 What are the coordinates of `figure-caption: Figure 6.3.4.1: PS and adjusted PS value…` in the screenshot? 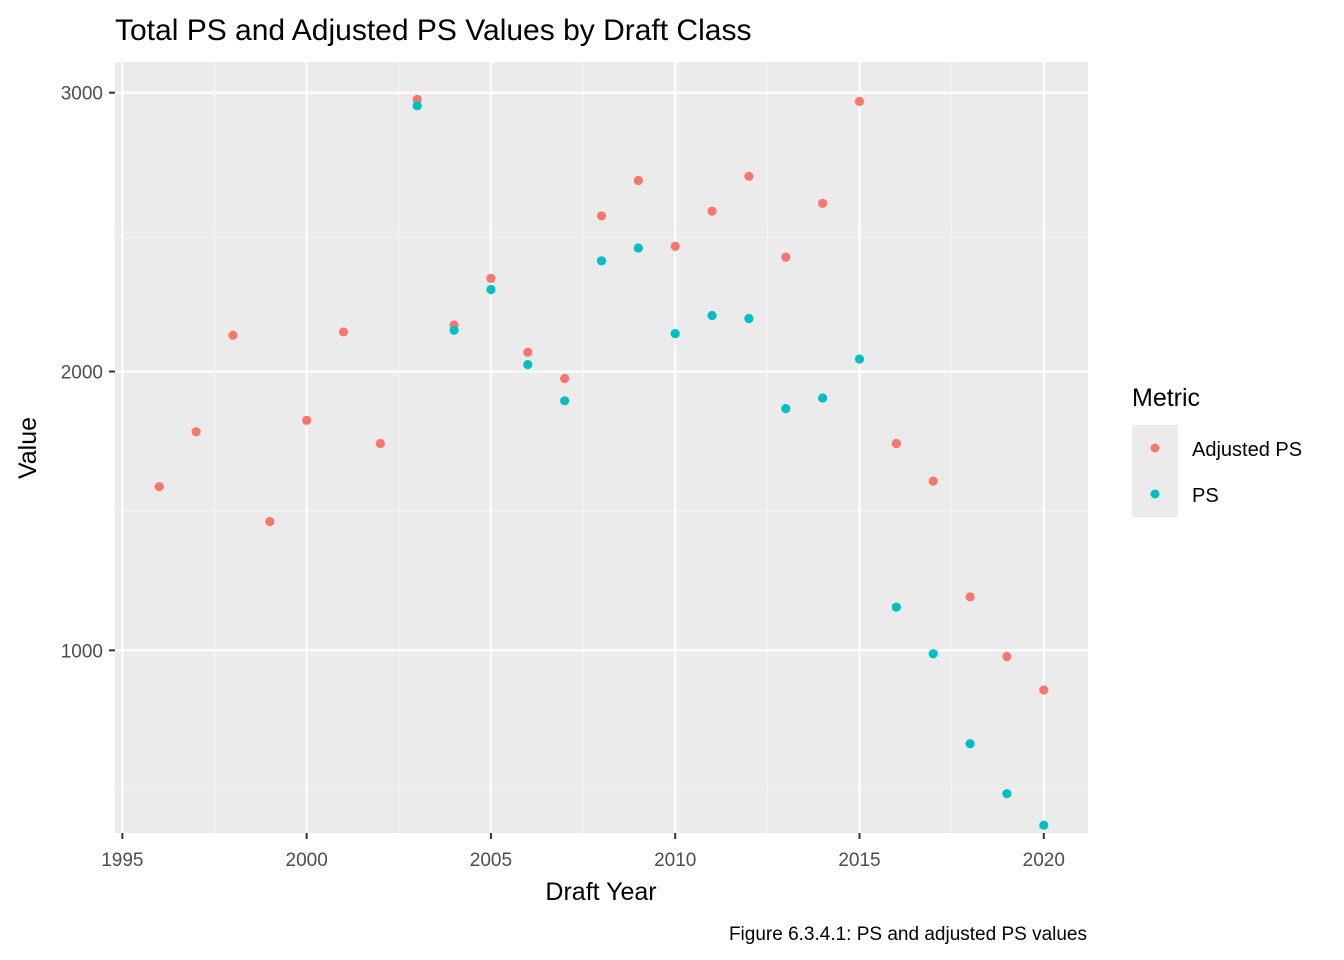 It's located at (908, 934).